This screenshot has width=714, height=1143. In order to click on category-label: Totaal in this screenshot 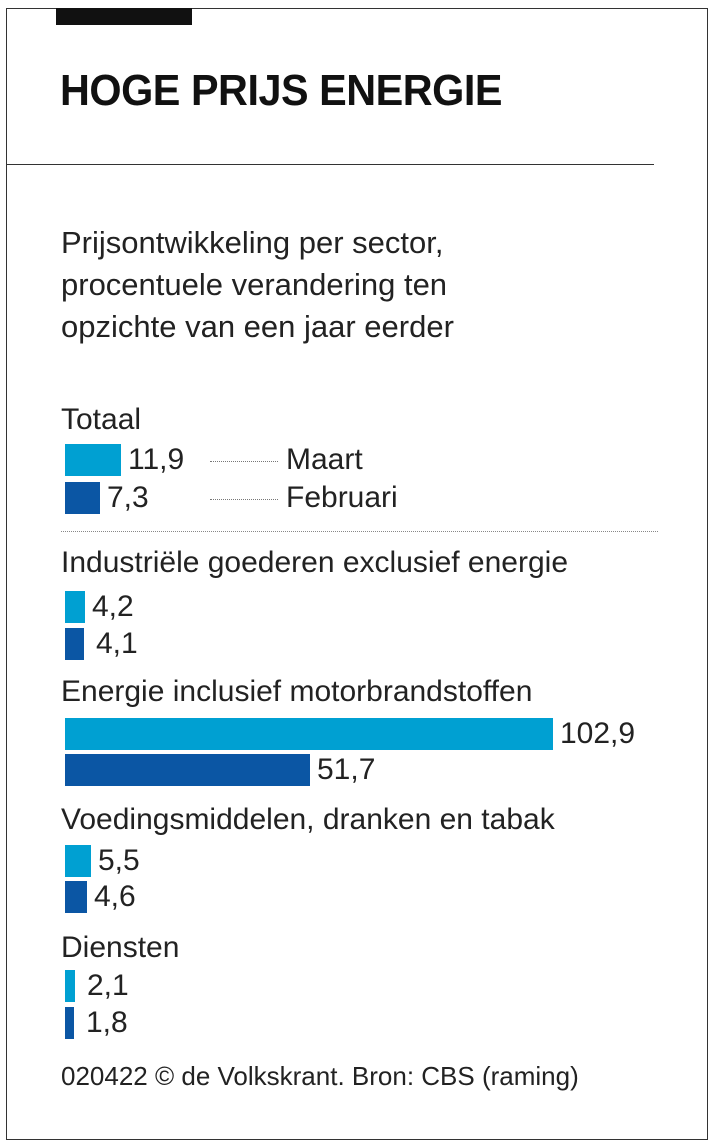, I will do `click(101, 419)`.